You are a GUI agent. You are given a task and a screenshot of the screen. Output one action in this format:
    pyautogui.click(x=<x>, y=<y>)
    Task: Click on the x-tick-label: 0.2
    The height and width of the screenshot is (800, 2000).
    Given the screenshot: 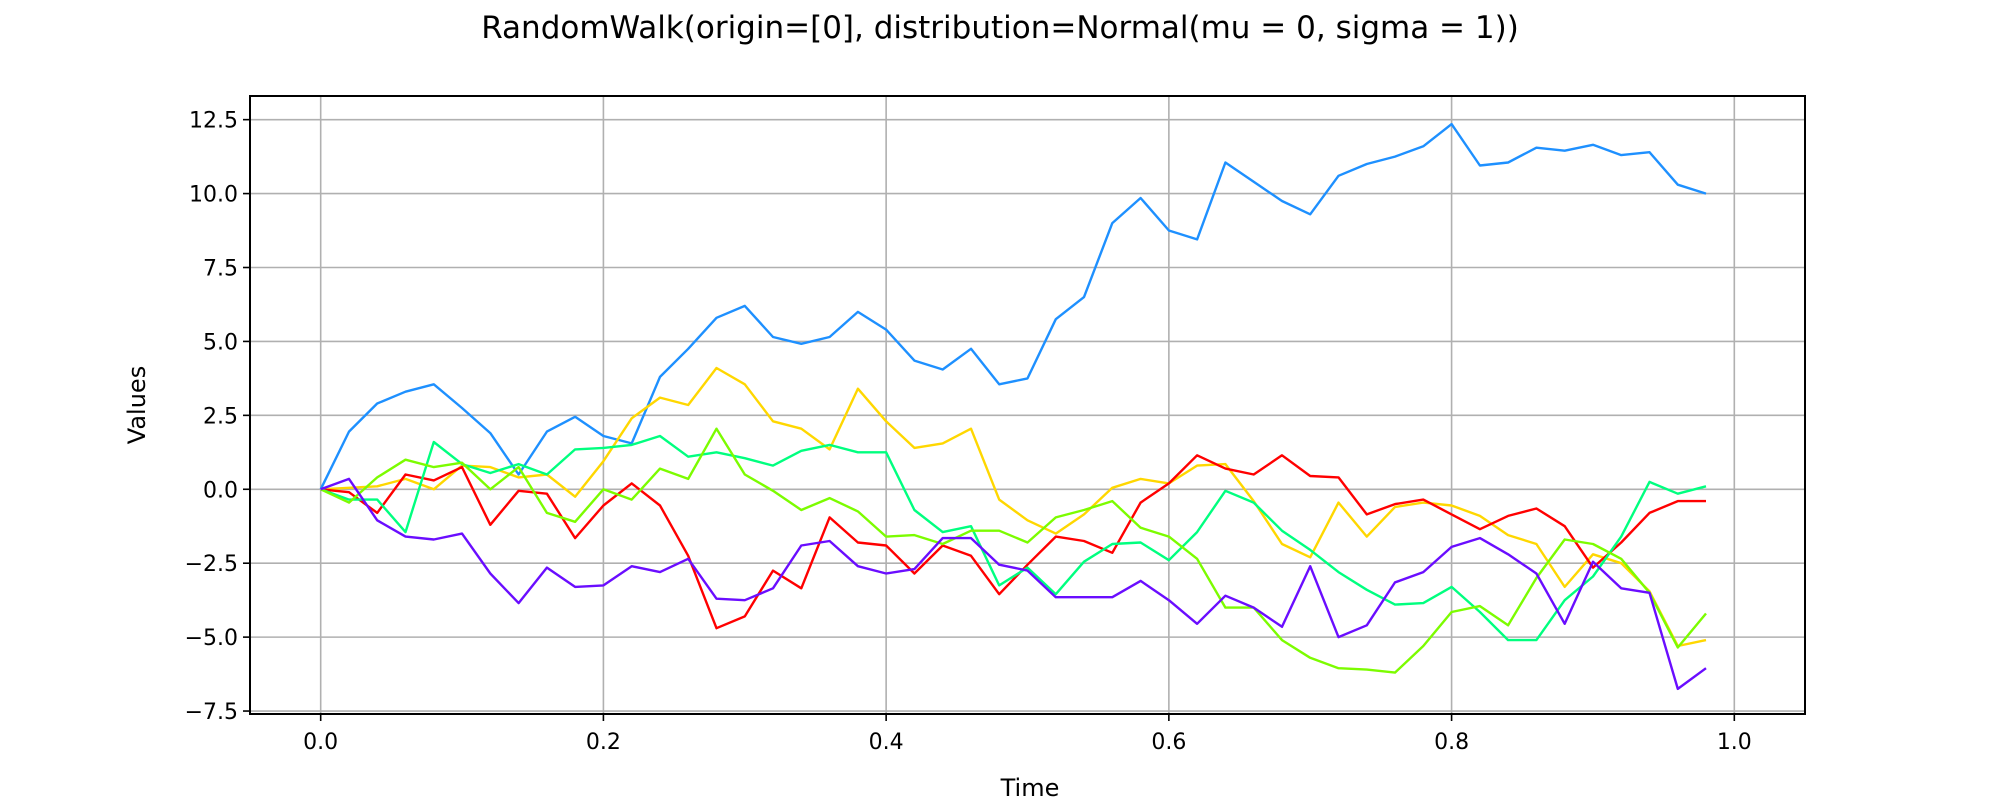 What is the action you would take?
    pyautogui.click(x=603, y=742)
    